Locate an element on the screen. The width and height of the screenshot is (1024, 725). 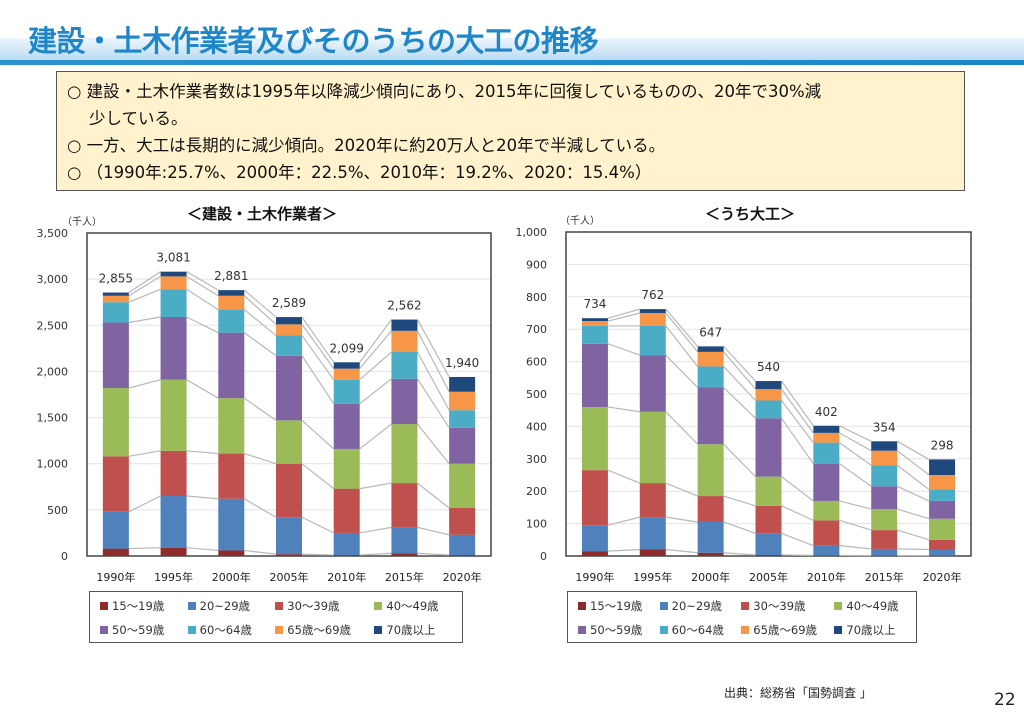
x-tick-label: 2005年 is located at coordinates (768, 577).